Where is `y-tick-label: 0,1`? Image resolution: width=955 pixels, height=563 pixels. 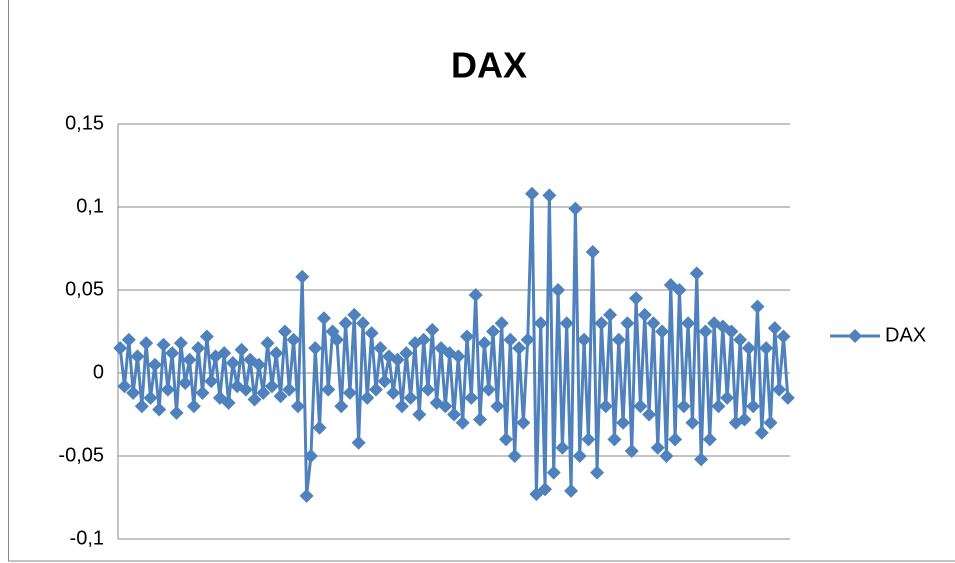
y-tick-label: 0,1 is located at coordinates (90, 206).